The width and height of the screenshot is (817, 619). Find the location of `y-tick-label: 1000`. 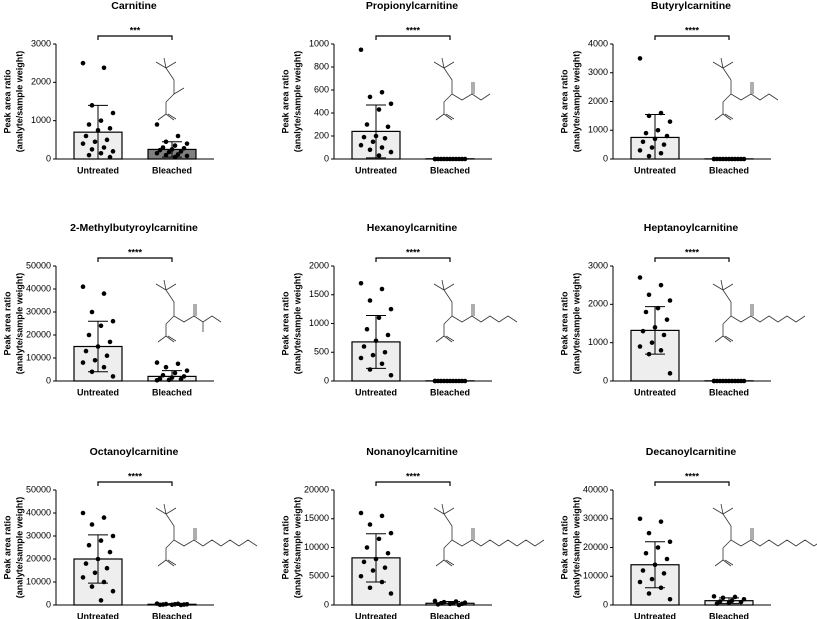

y-tick-label: 1000 is located at coordinates (598, 342).